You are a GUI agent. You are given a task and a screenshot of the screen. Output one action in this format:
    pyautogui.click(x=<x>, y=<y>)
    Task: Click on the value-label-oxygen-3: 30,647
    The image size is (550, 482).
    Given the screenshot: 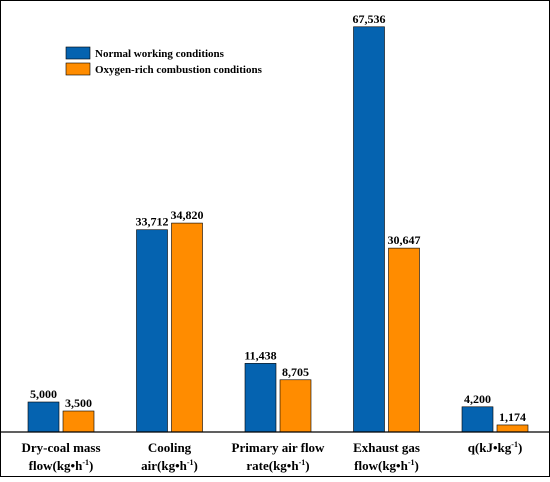 What is the action you would take?
    pyautogui.click(x=404, y=240)
    